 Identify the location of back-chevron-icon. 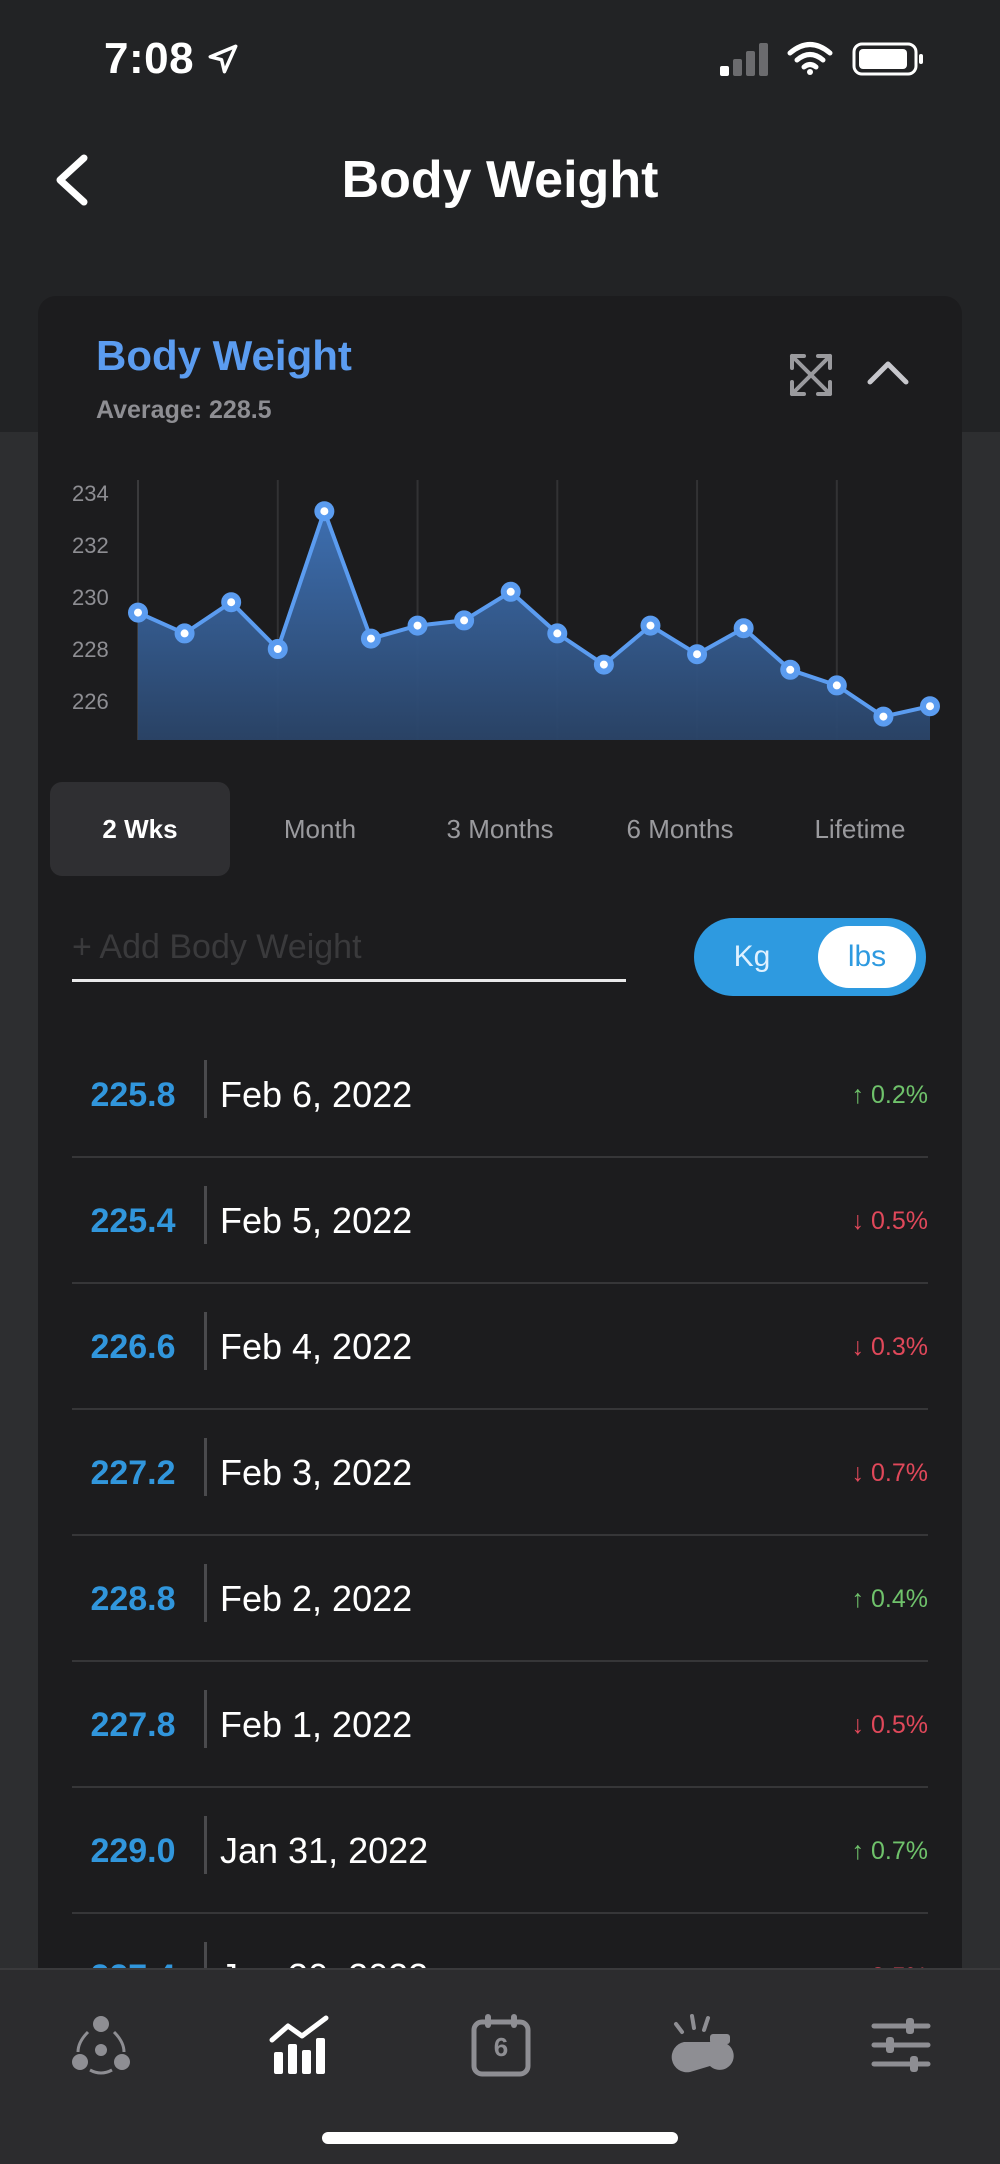
(72, 180).